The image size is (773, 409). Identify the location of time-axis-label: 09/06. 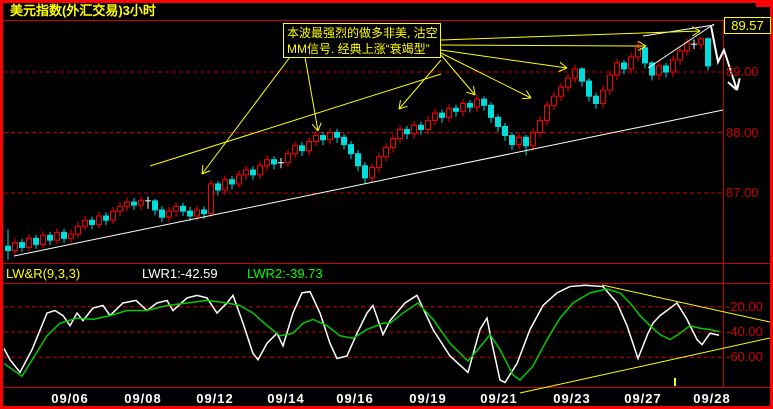
(70, 398).